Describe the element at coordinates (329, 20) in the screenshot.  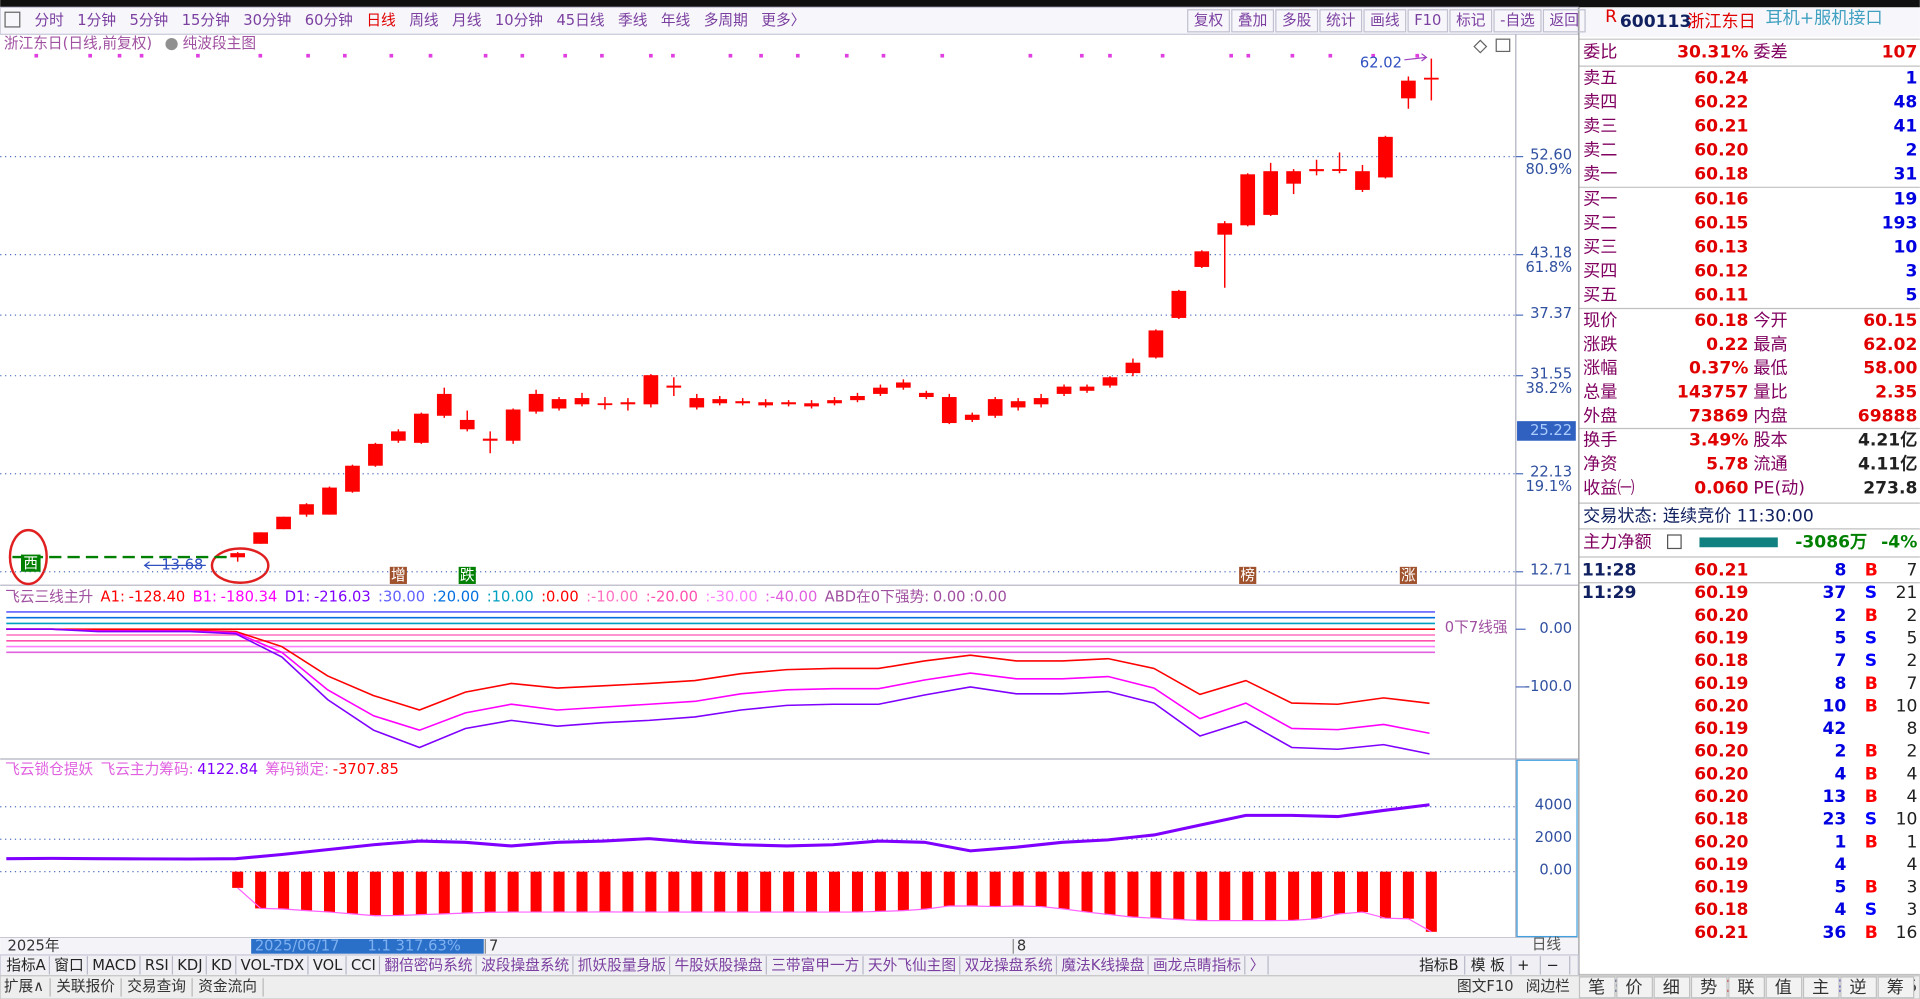
I see `period-tab: 60分钟` at that location.